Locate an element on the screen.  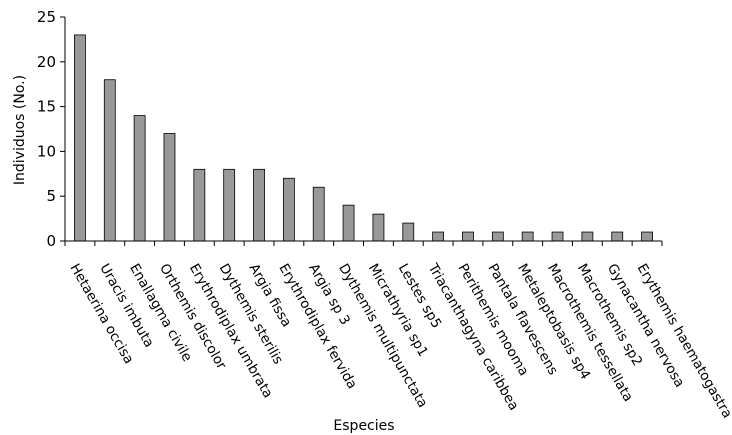
y-axis-title: Individuos (No.) is located at coordinates (20, 130).